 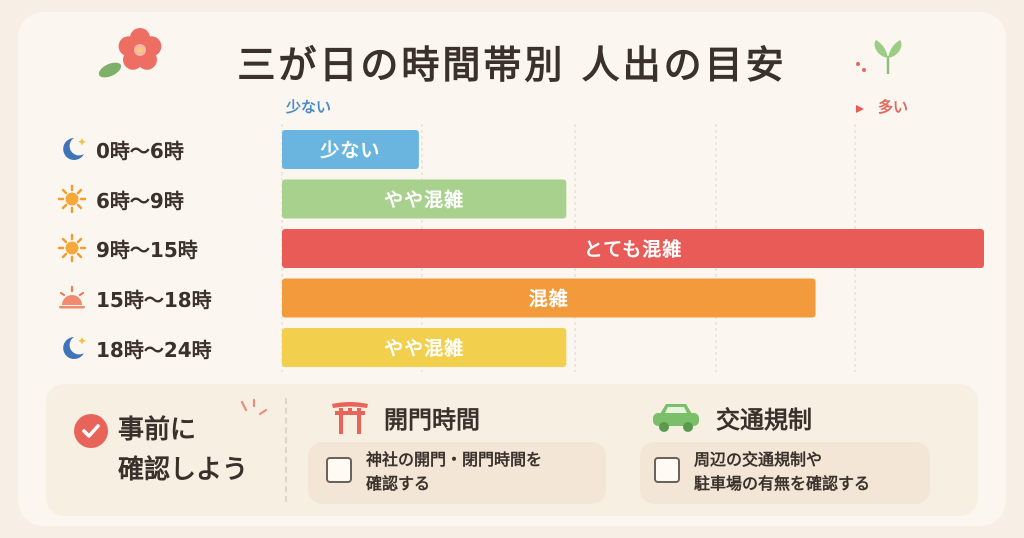 What do you see at coordinates (154, 299) in the screenshot?
I see `row-category: 15時〜18時` at bounding box center [154, 299].